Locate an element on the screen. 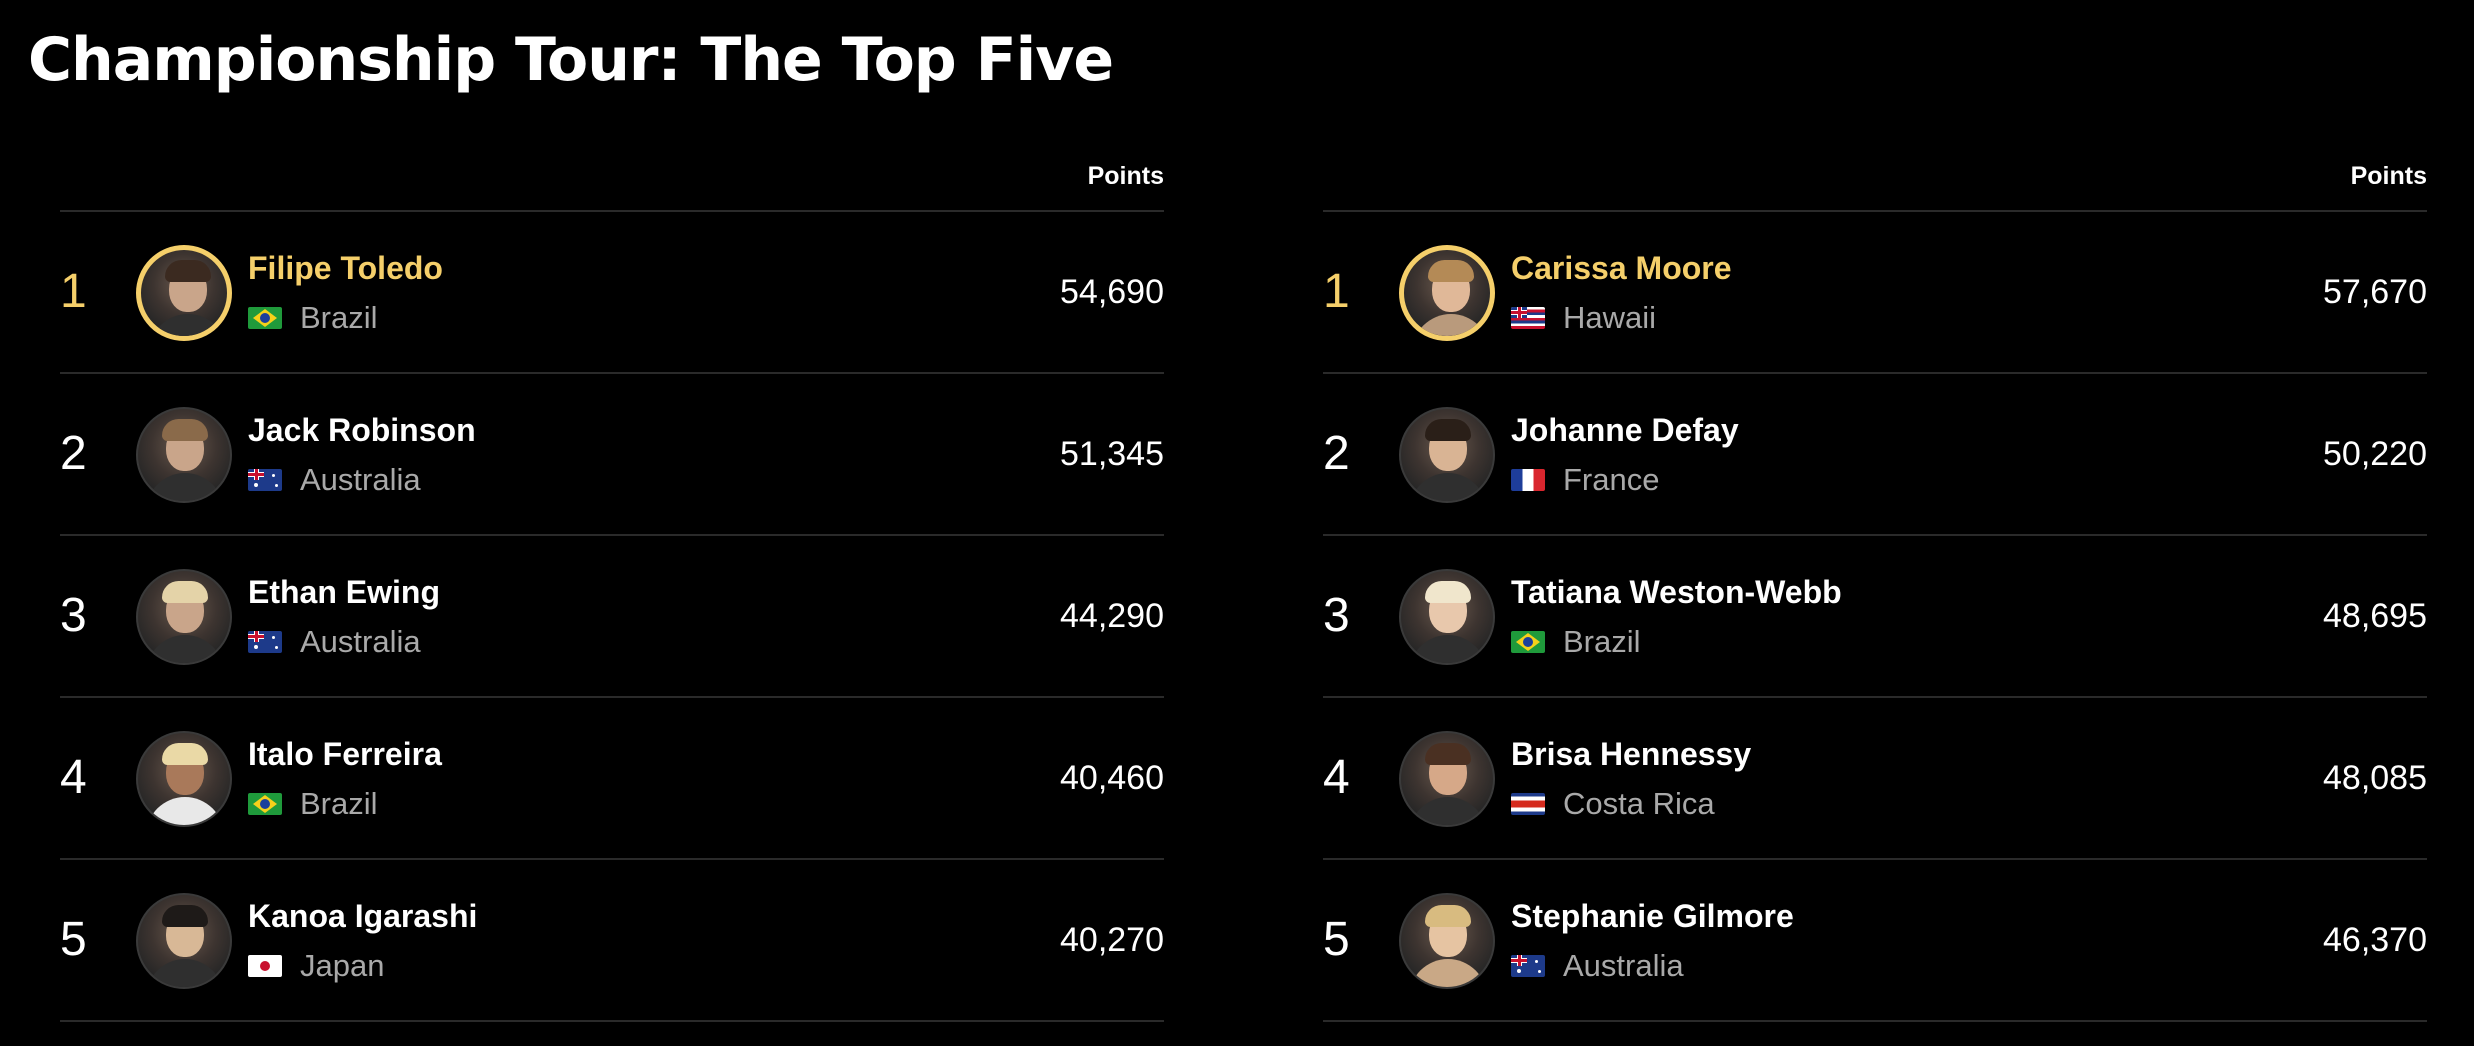 The image size is (2474, 1046). athlete-country: Japan is located at coordinates (316, 966).